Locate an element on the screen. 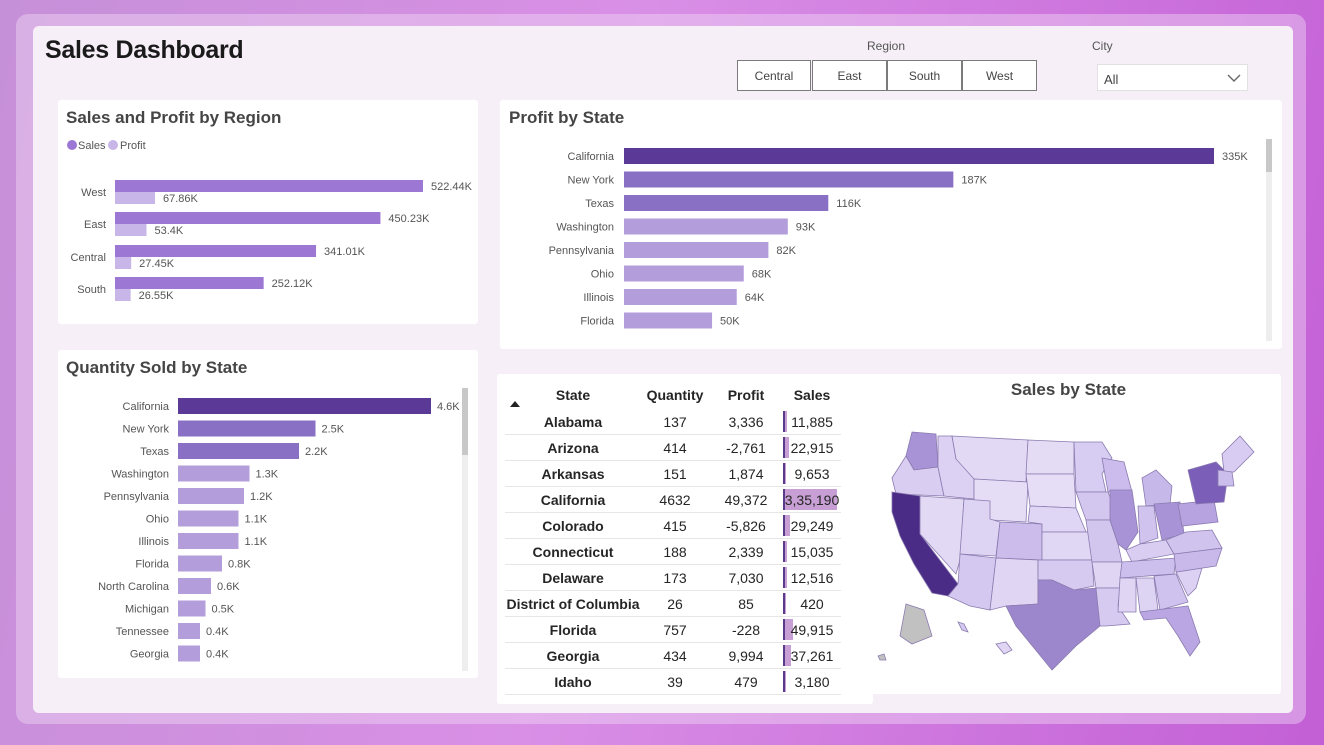 The height and width of the screenshot is (745, 1324). table-row: District of Columbia 26 85 420 is located at coordinates (673, 603).